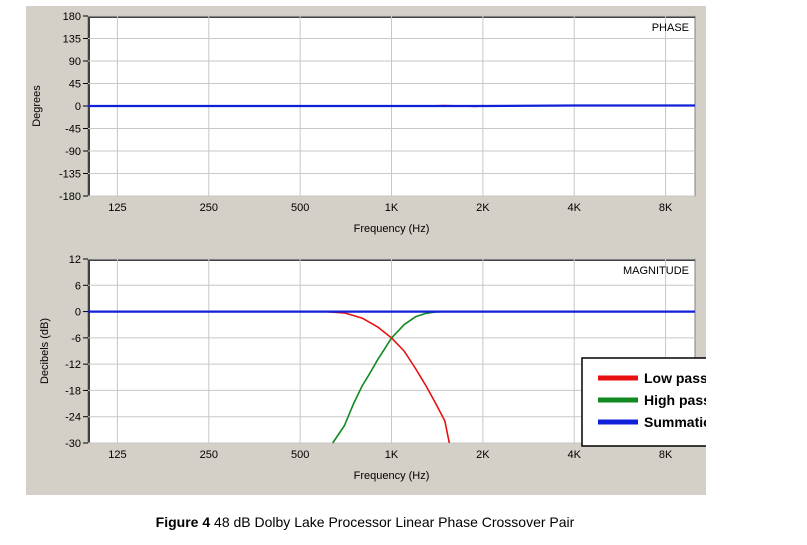 The width and height of the screenshot is (807, 545). What do you see at coordinates (670, 28) in the screenshot?
I see `plot-title-phase: PHASE` at bounding box center [670, 28].